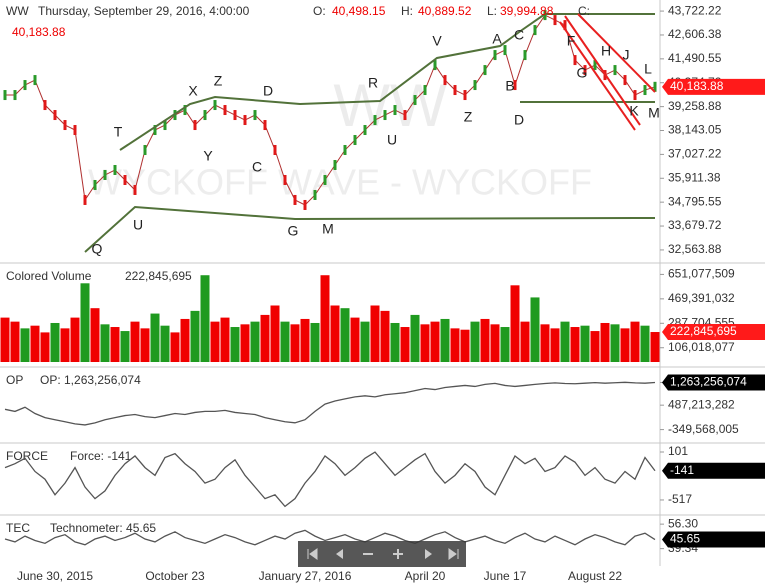 The width and height of the screenshot is (765, 587). Describe the element at coordinates (697, 86) in the screenshot. I see `current-value-label: 40,183.88` at that location.